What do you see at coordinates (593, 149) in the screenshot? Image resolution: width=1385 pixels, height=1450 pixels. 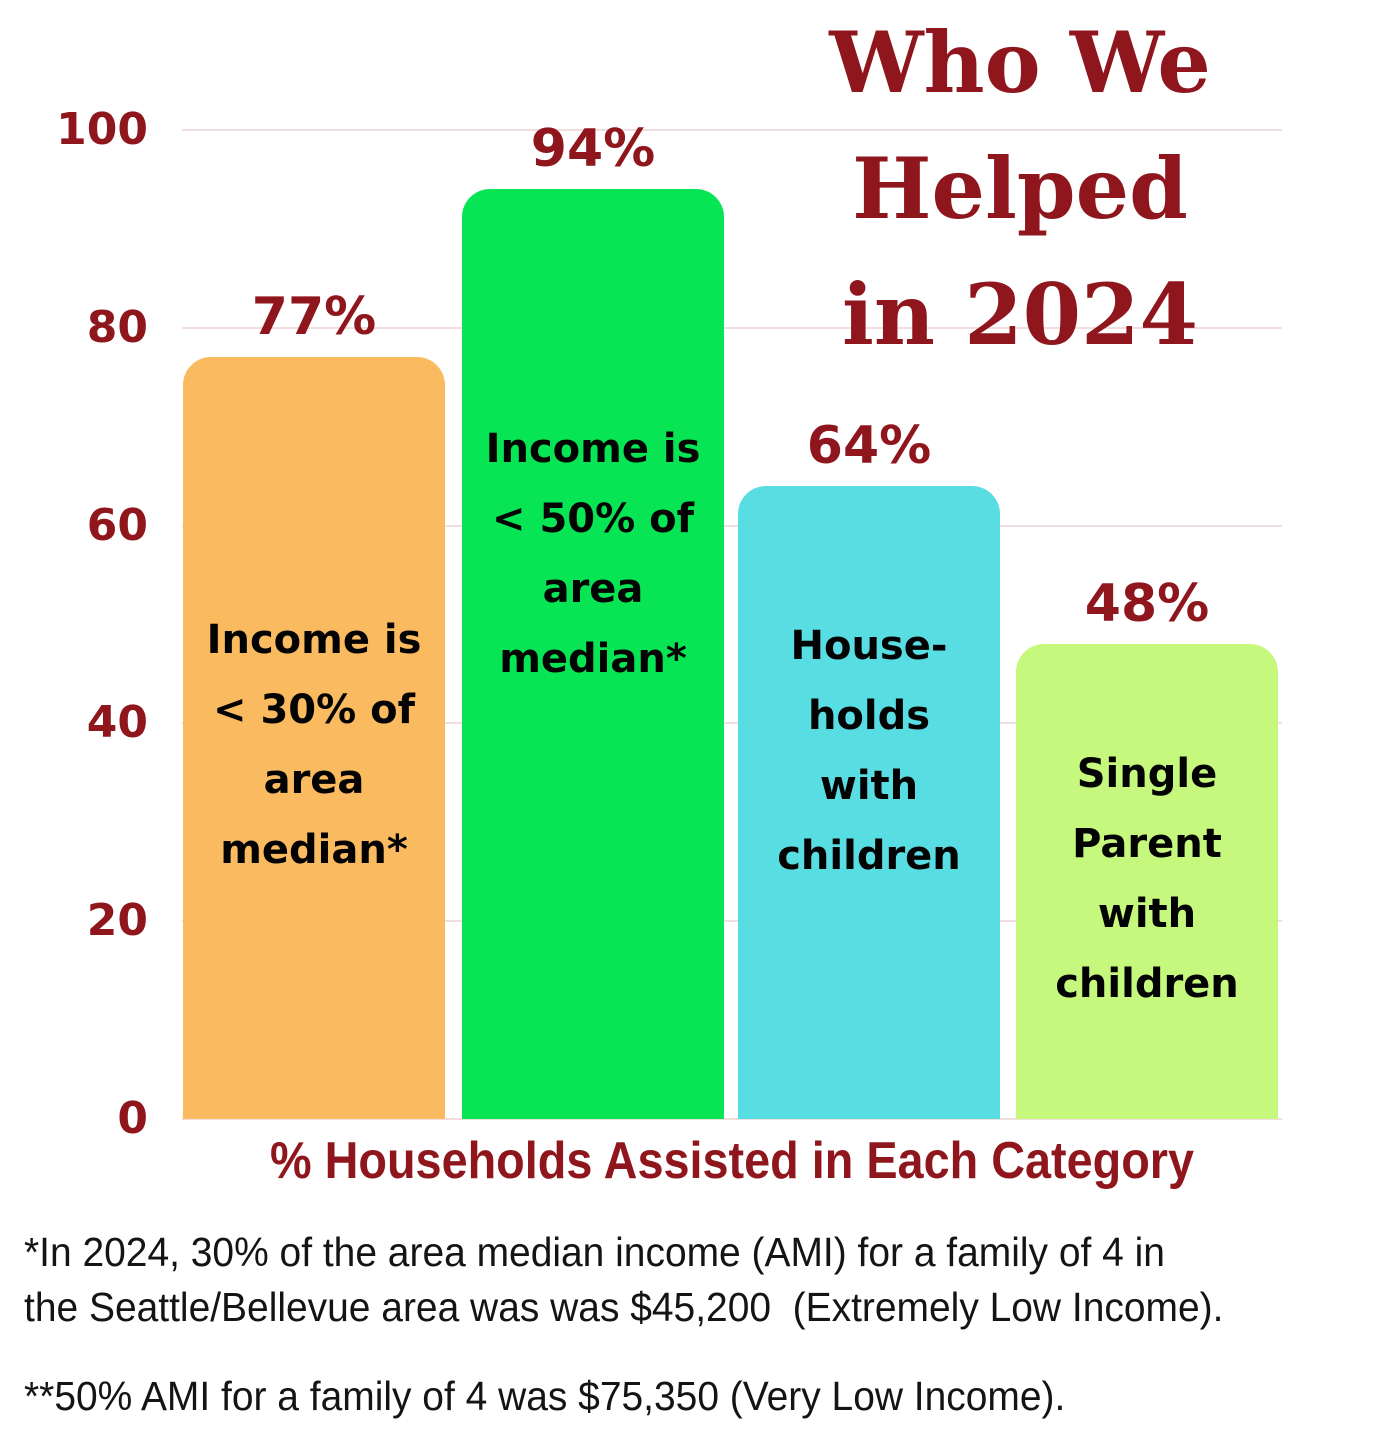 I see `bar-value-label: 94%` at bounding box center [593, 149].